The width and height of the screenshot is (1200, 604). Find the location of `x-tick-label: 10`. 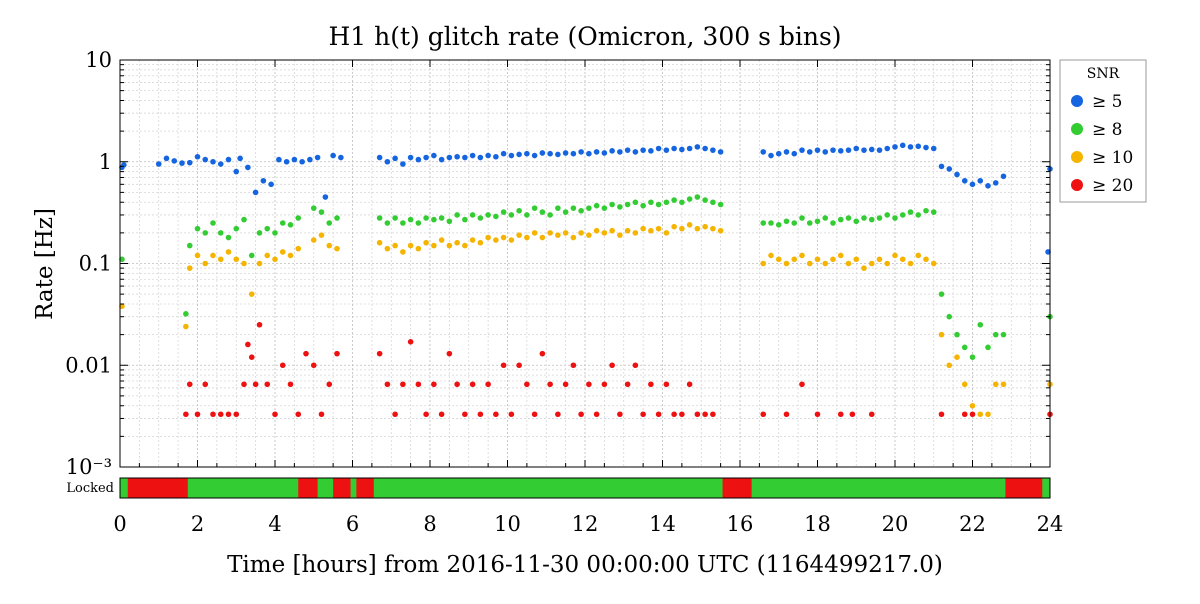

x-tick-label: 10 is located at coordinates (507, 524).